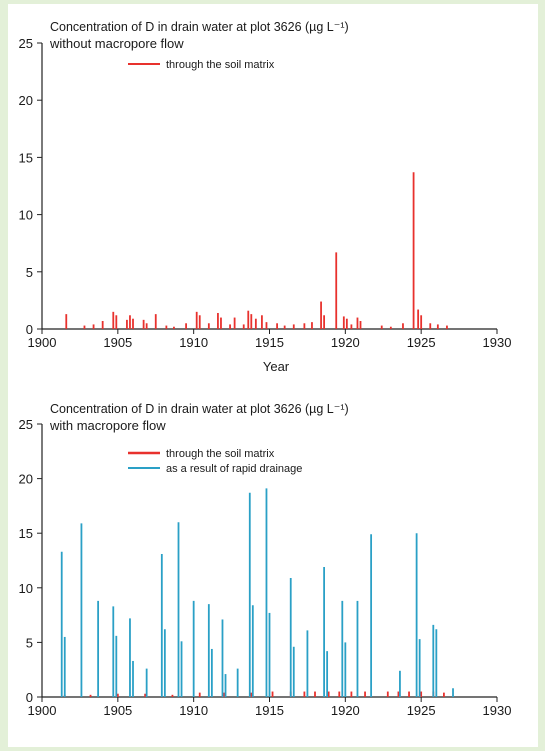 The width and height of the screenshot is (545, 751). Describe the element at coordinates (29, 642) in the screenshot. I see `chart2-y-tick-label: 5` at that location.